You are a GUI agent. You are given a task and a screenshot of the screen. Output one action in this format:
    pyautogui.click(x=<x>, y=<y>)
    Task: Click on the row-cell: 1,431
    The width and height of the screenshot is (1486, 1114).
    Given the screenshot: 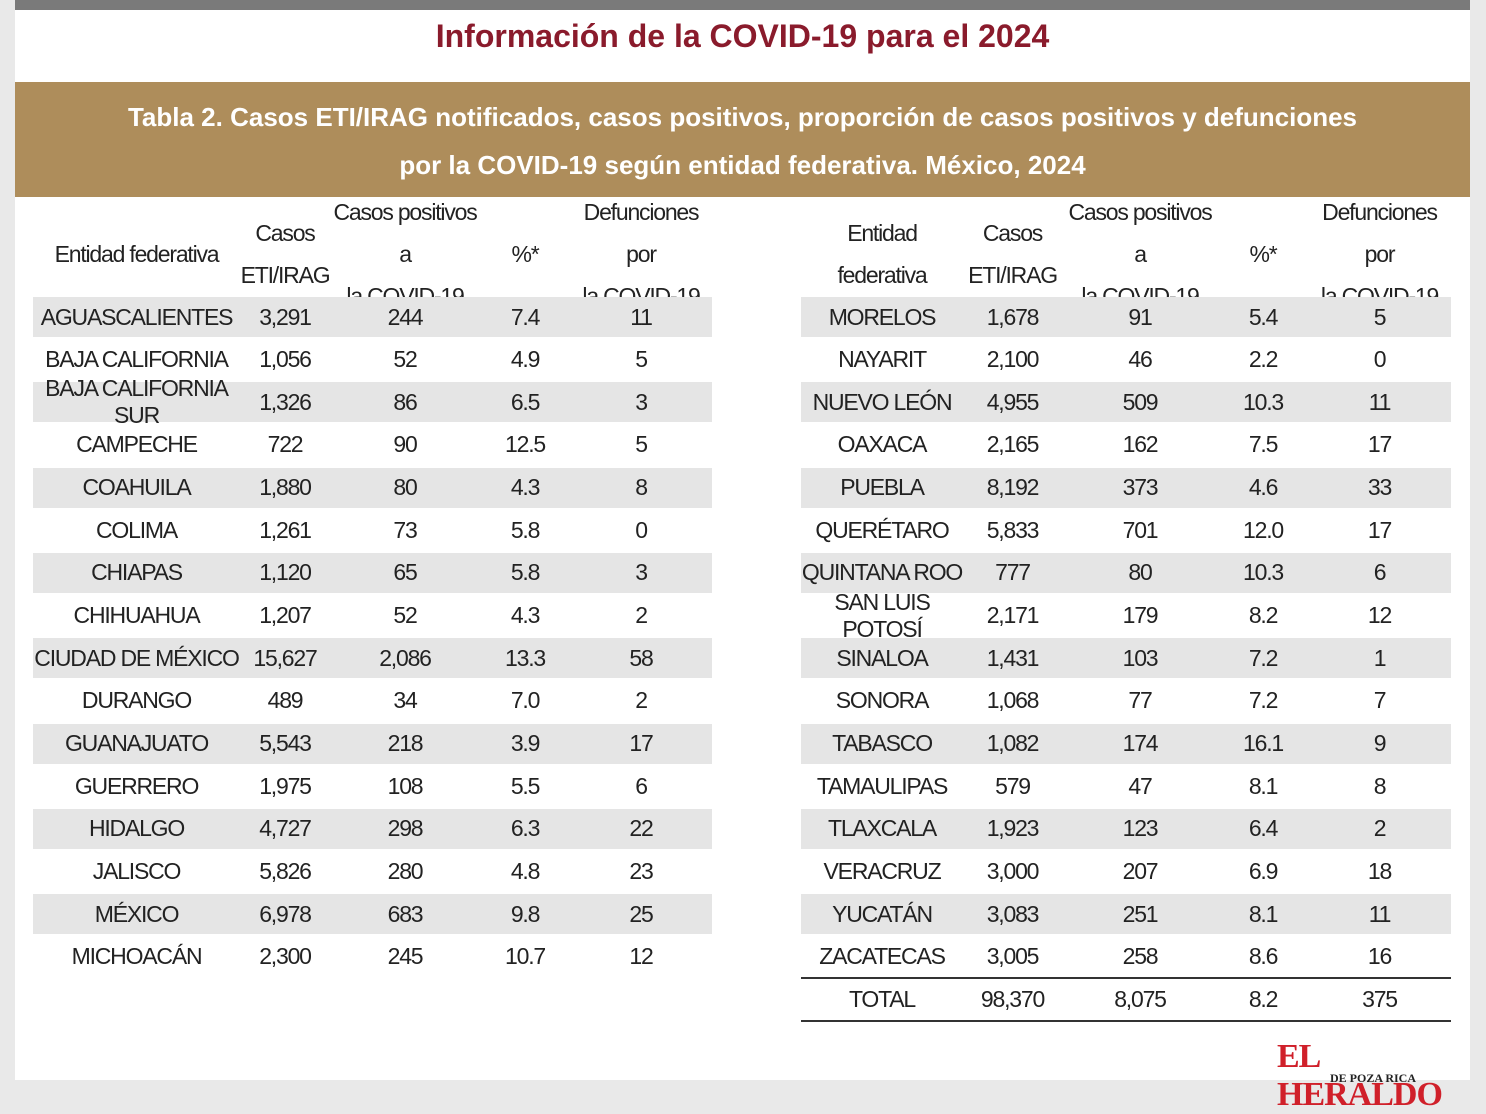 What is the action you would take?
    pyautogui.click(x=1013, y=657)
    